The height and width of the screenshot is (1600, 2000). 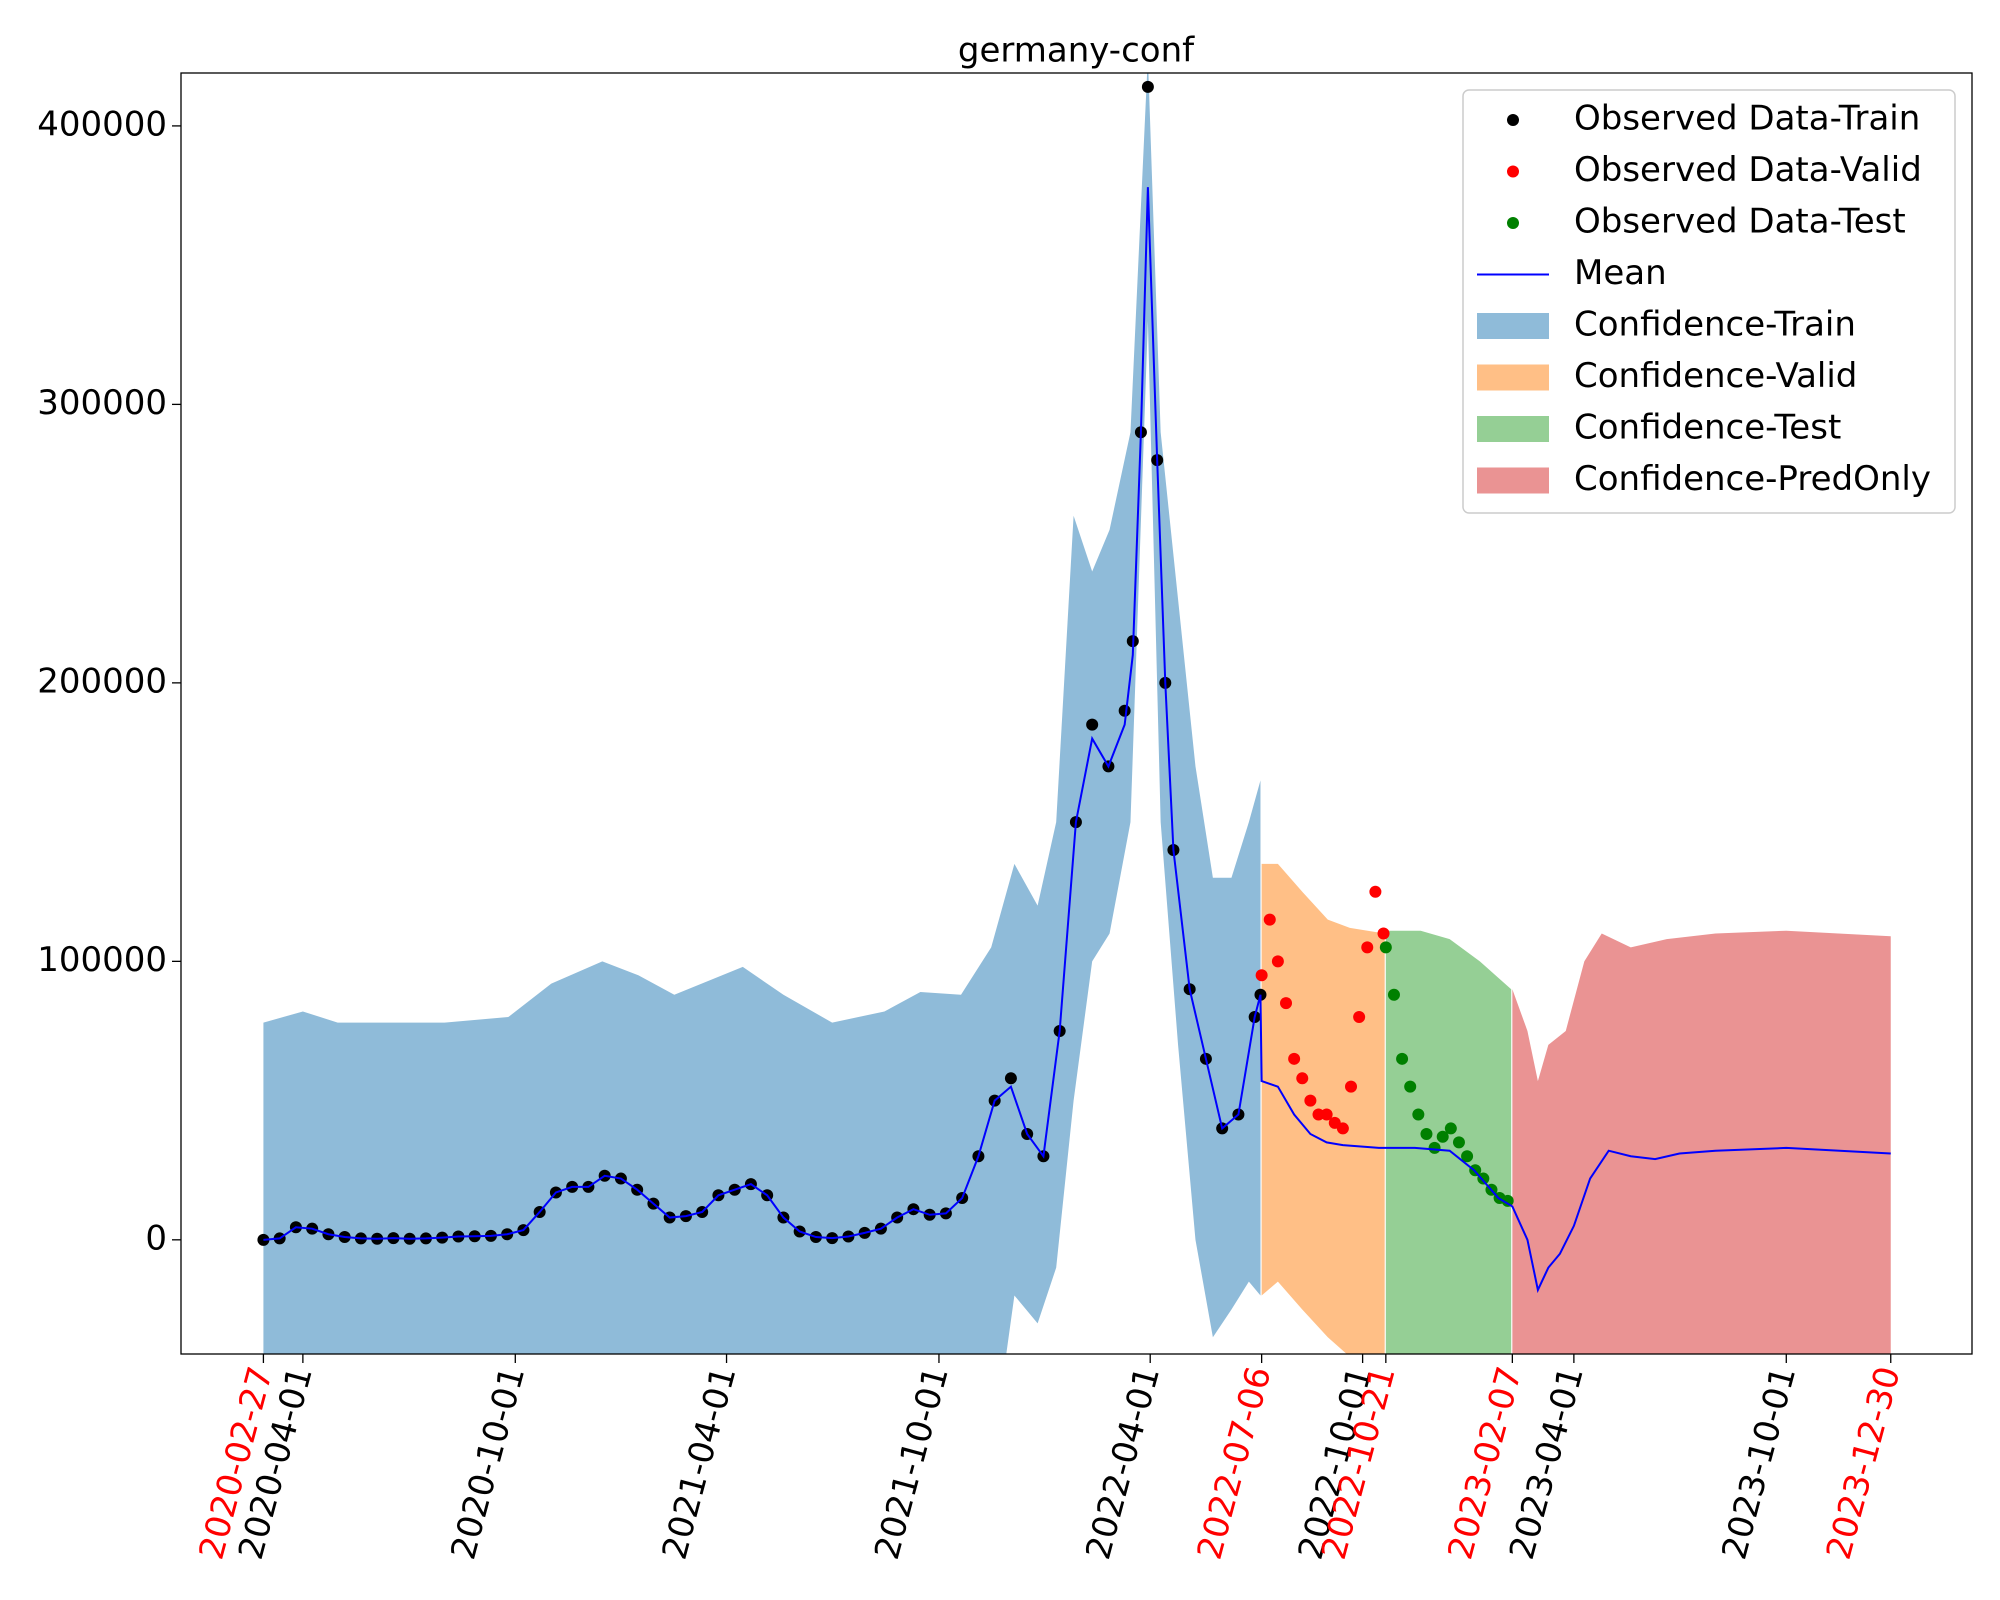 I want to click on legend-label: Confidence-Valid, so click(x=1715, y=376).